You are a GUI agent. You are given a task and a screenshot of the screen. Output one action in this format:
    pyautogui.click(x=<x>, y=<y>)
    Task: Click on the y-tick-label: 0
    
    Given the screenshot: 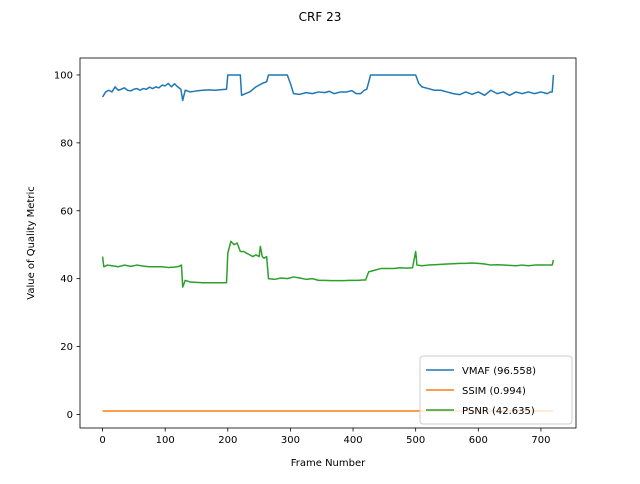 What is the action you would take?
    pyautogui.click(x=70, y=415)
    